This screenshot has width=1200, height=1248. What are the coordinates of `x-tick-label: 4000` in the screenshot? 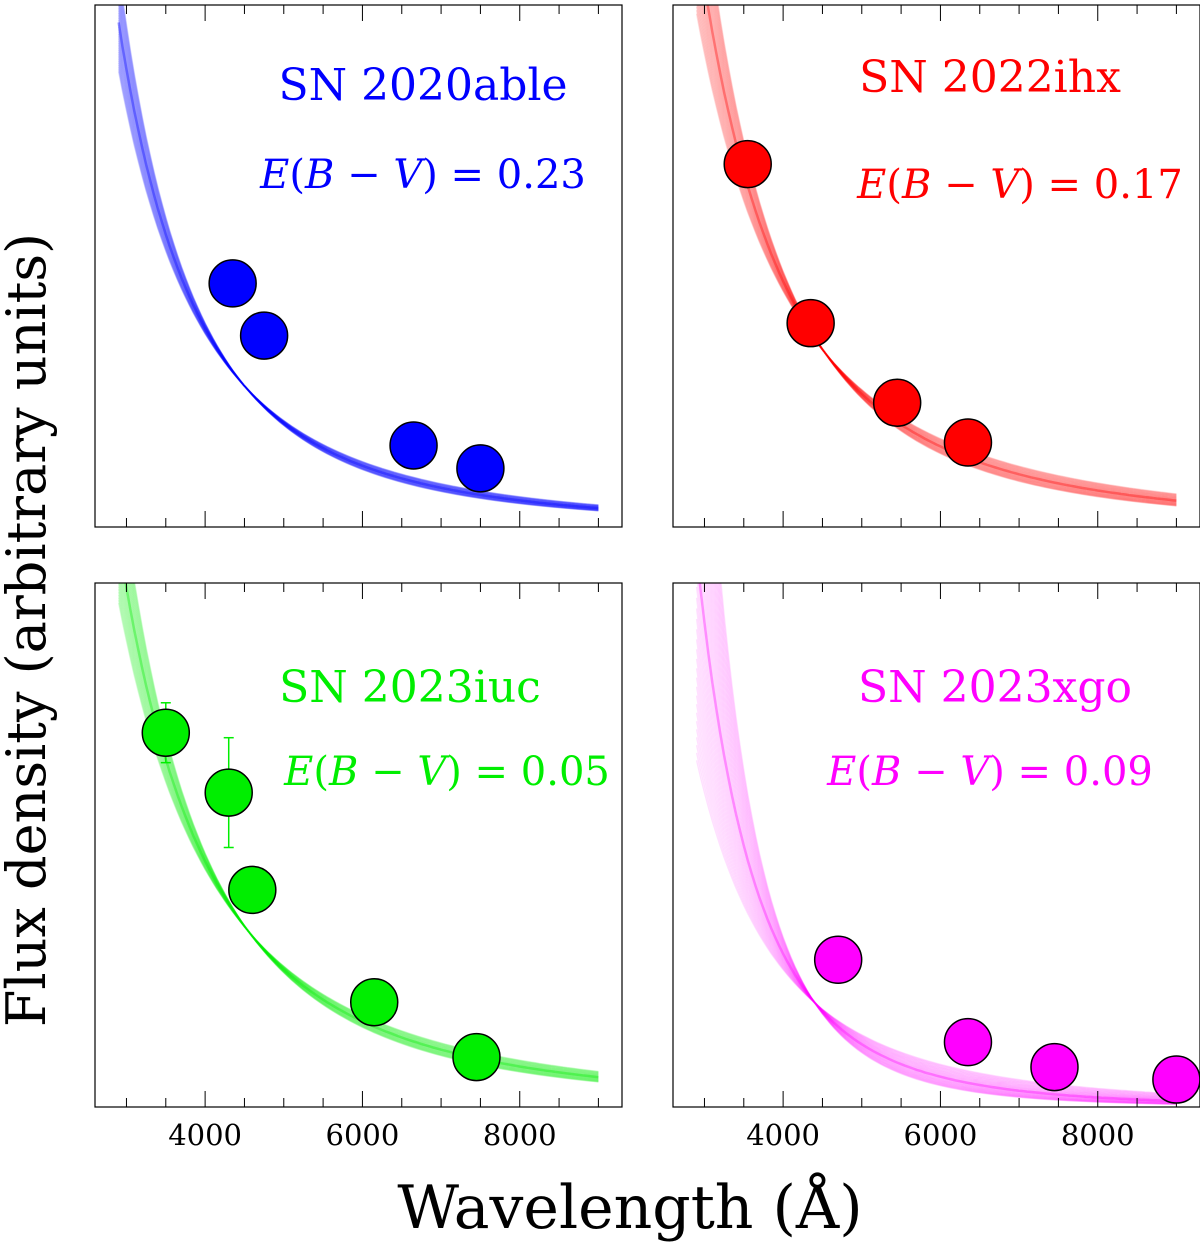 It's located at (205, 1135).